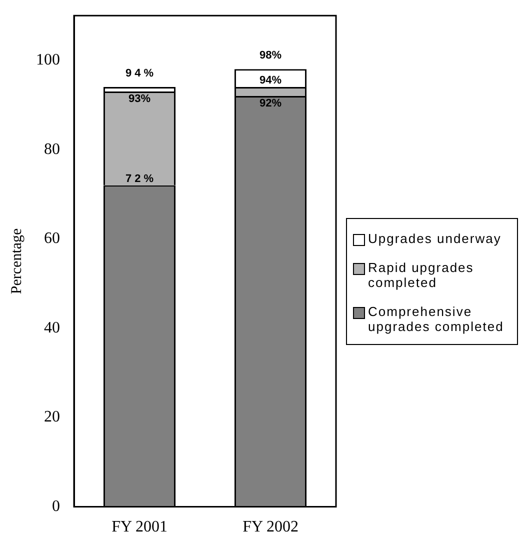 The width and height of the screenshot is (526, 546). I want to click on y-tick-label: 0, so click(56, 507).